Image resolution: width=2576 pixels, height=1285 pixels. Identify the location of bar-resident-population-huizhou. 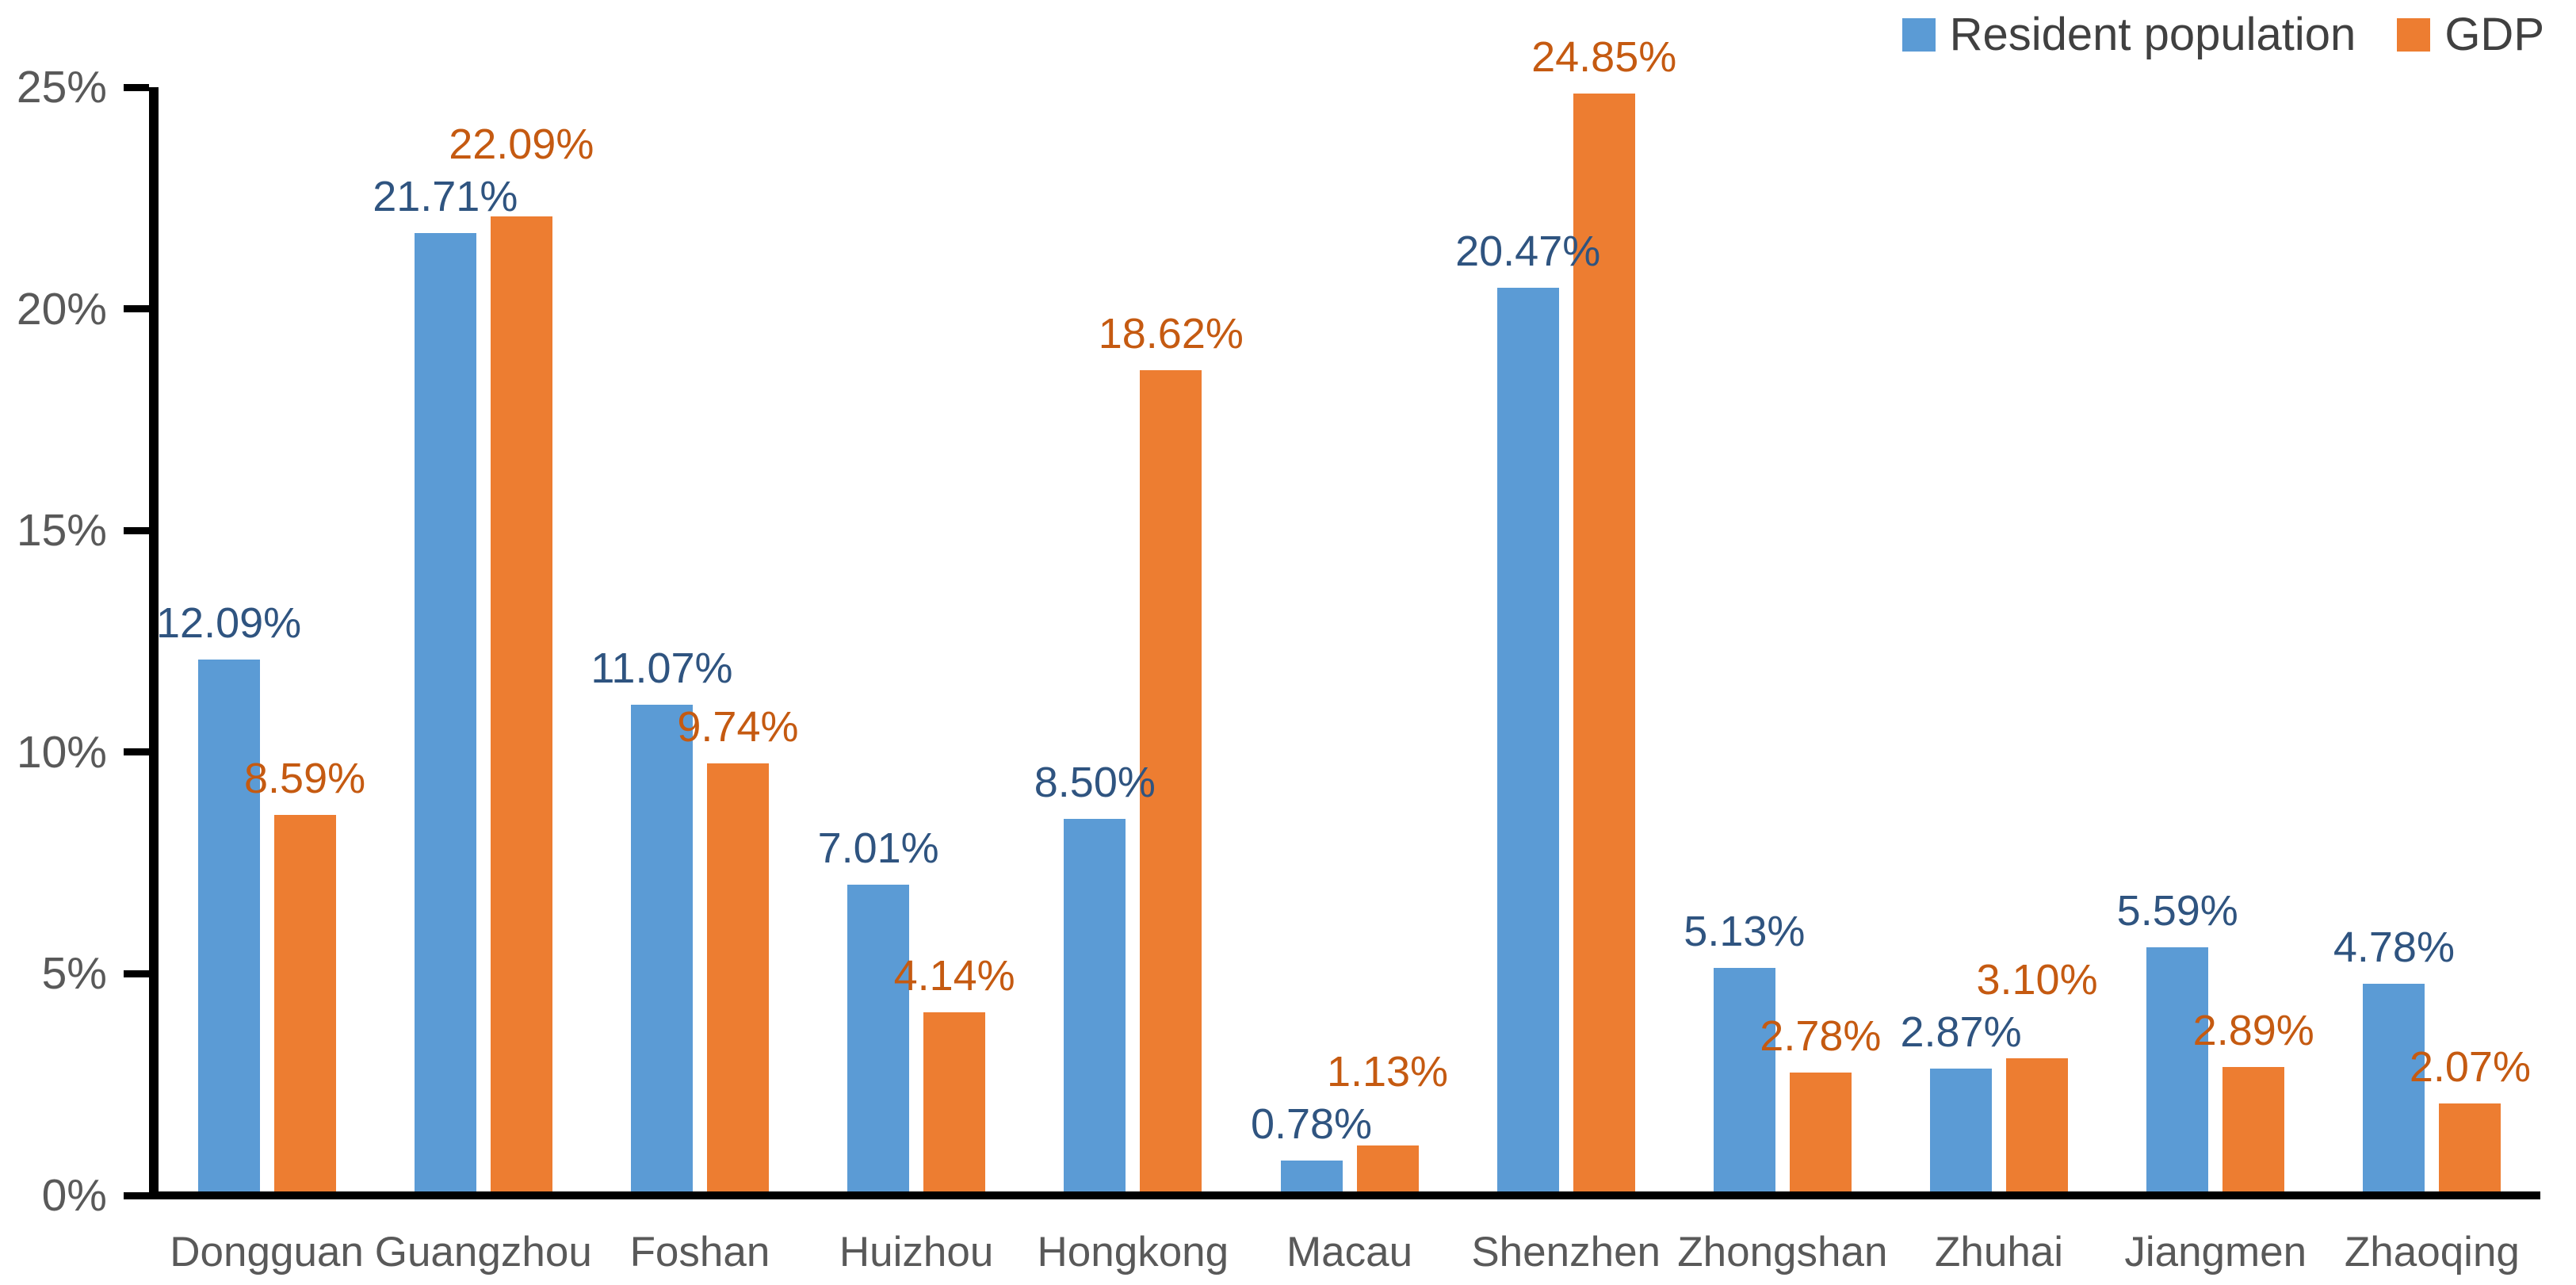
(878, 1040).